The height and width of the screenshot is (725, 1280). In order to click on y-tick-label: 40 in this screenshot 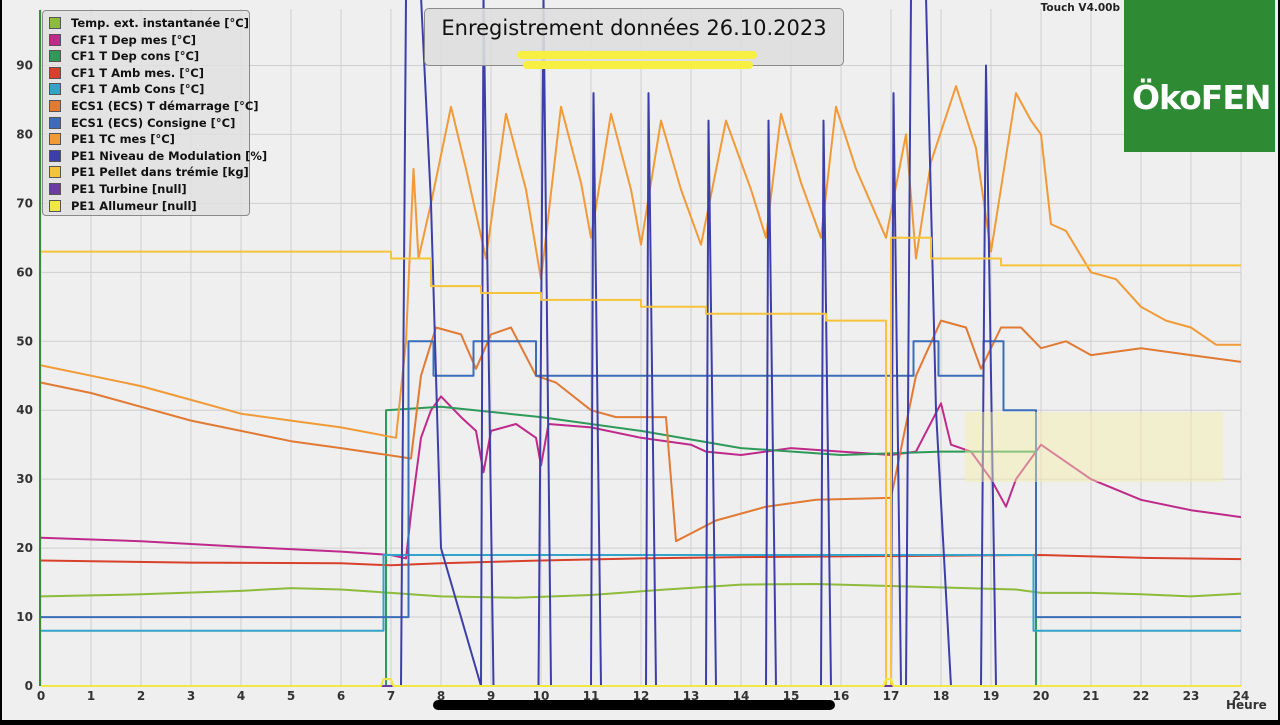, I will do `click(24, 410)`.